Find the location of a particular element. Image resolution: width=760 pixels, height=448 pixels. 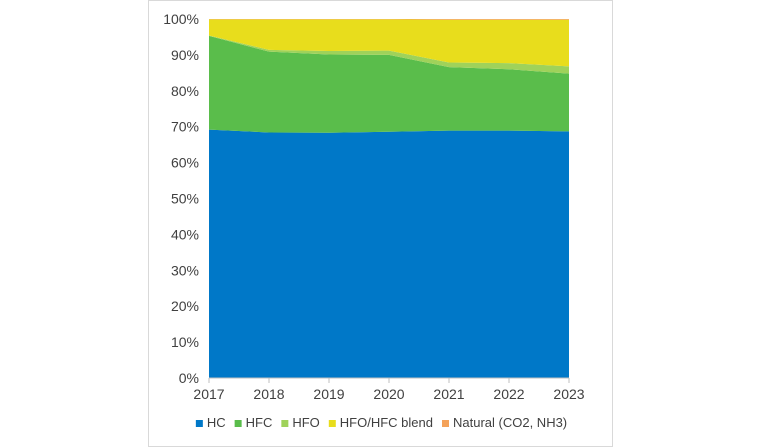

y-tick-labels: 0% 10% 20% 30% 40% 50% 60% 70% 80% 90% 100% is located at coordinates (181, 198).